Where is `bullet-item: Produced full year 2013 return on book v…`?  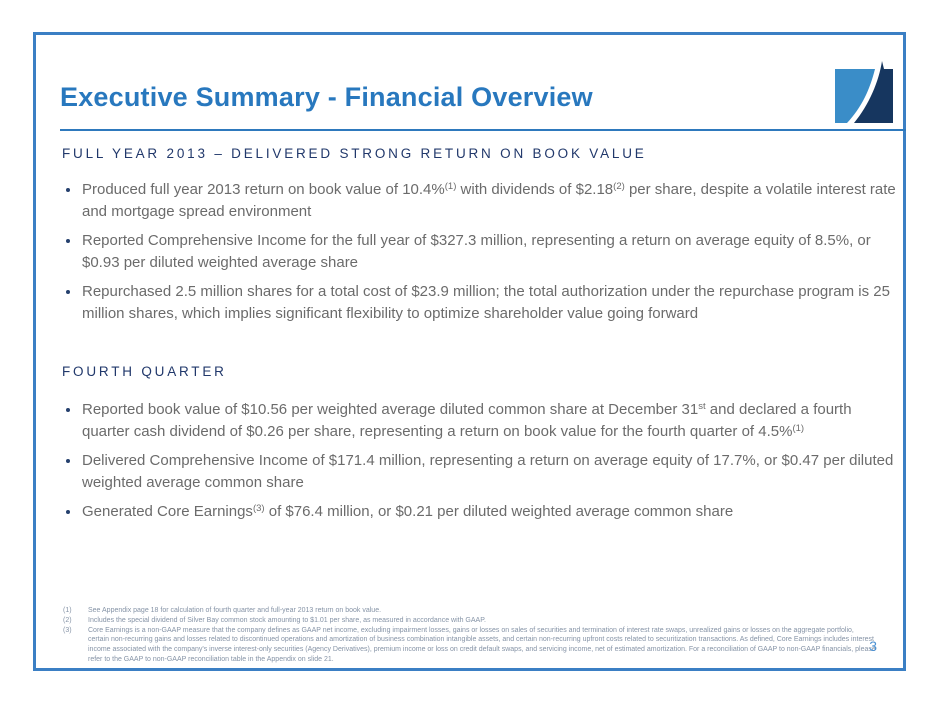
bullet-item: Produced full year 2013 return on book v… is located at coordinates (480, 200).